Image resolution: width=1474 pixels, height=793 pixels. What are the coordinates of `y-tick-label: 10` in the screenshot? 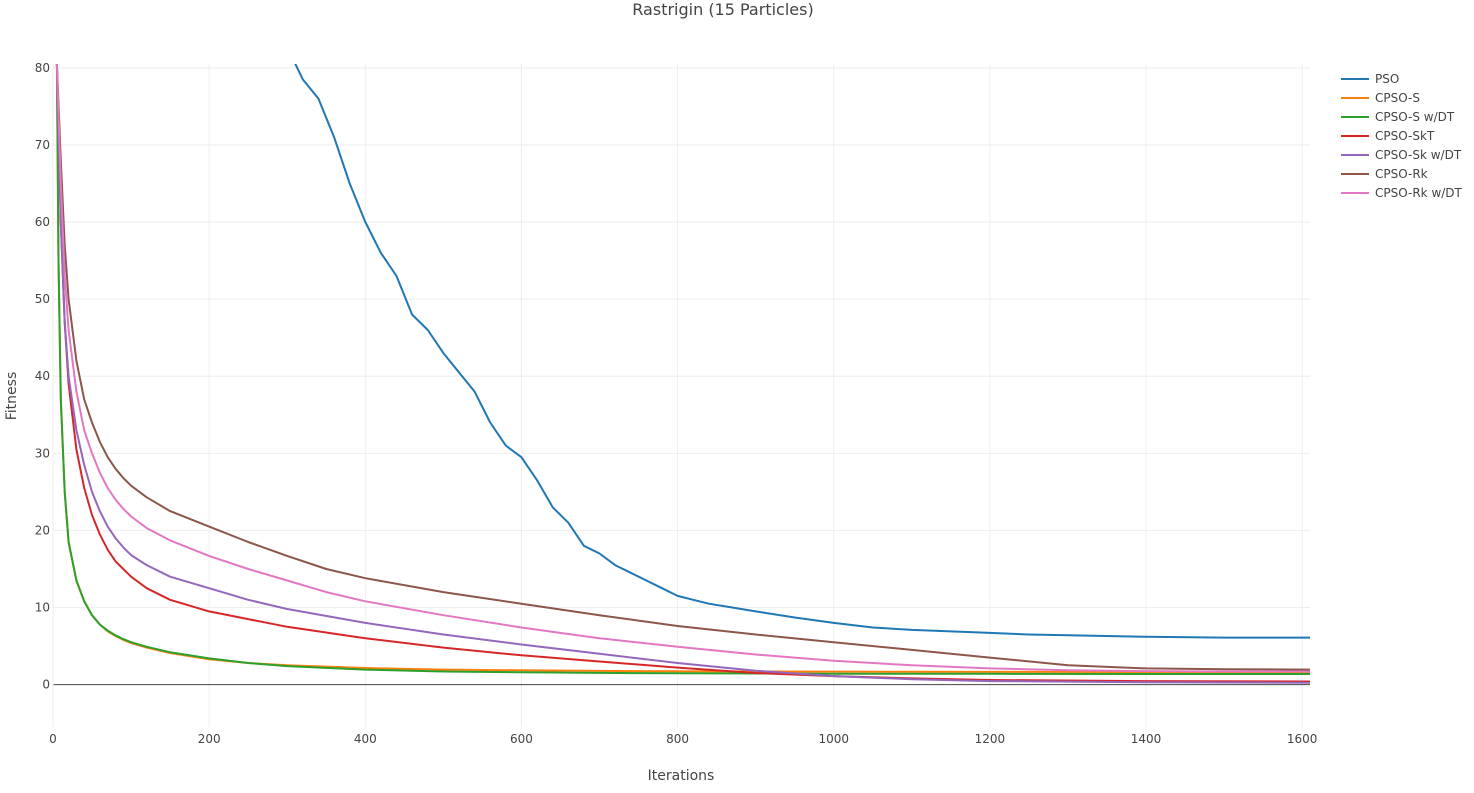 It's located at (42, 608).